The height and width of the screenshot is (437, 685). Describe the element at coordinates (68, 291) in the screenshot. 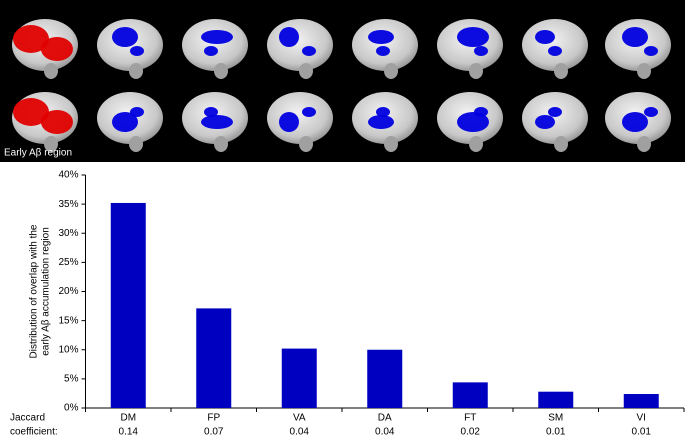

I see `y-tick-label: 20%` at that location.